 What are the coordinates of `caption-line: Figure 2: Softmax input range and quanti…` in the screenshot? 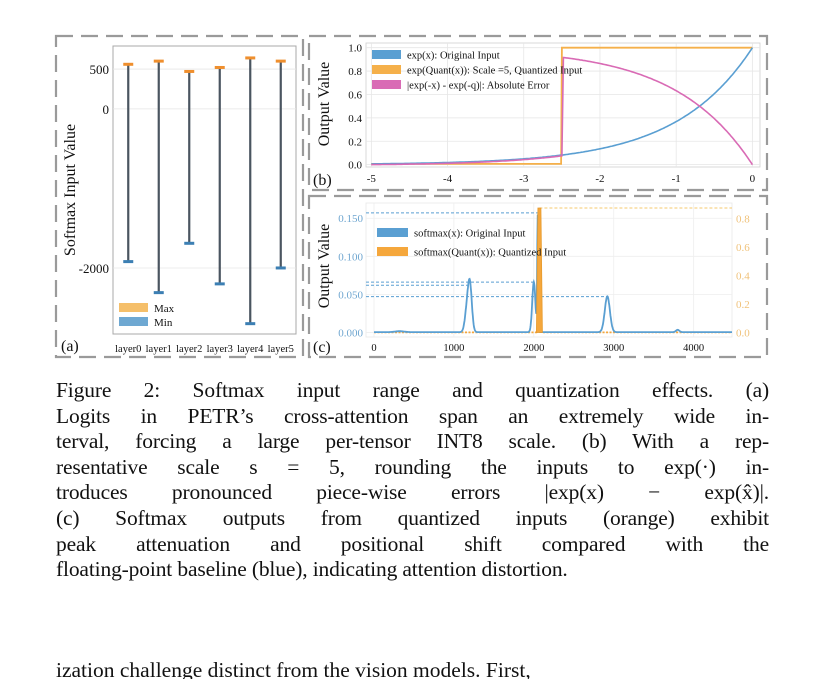 It's located at (412, 390).